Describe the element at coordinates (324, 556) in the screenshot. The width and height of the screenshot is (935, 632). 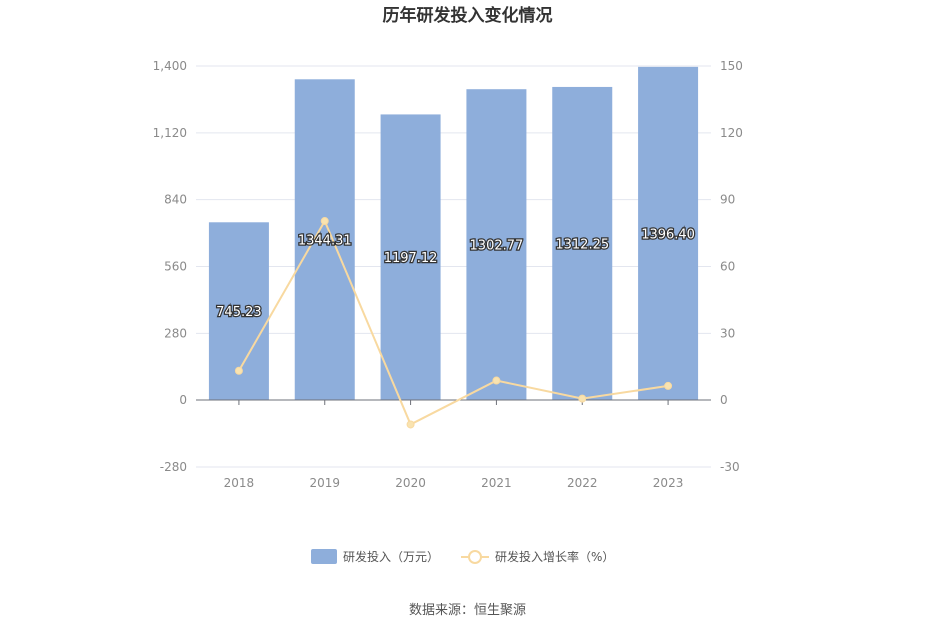
I see `legend-bar-swatch` at that location.